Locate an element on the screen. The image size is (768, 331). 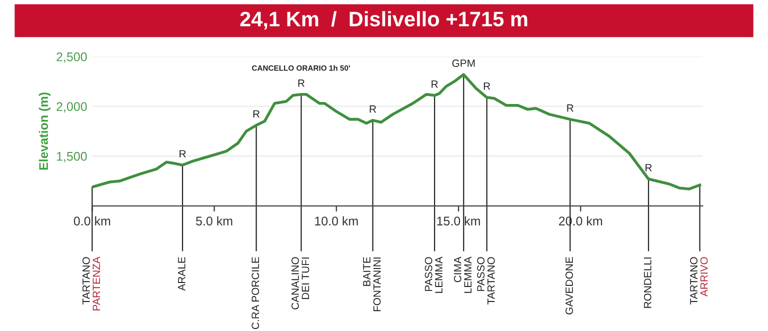
x-tick-label: 5.0 km is located at coordinates (214, 221).